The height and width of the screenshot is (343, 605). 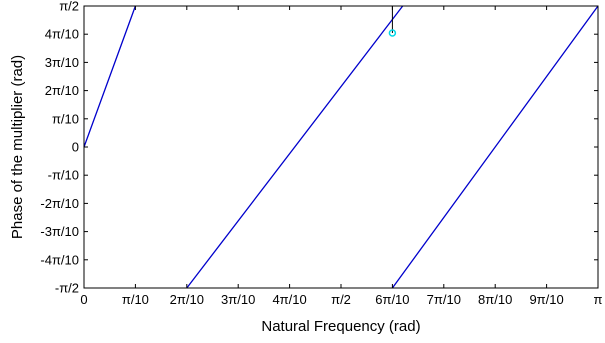 What do you see at coordinates (83, 299) in the screenshot?
I see `x-tick-label: 0` at bounding box center [83, 299].